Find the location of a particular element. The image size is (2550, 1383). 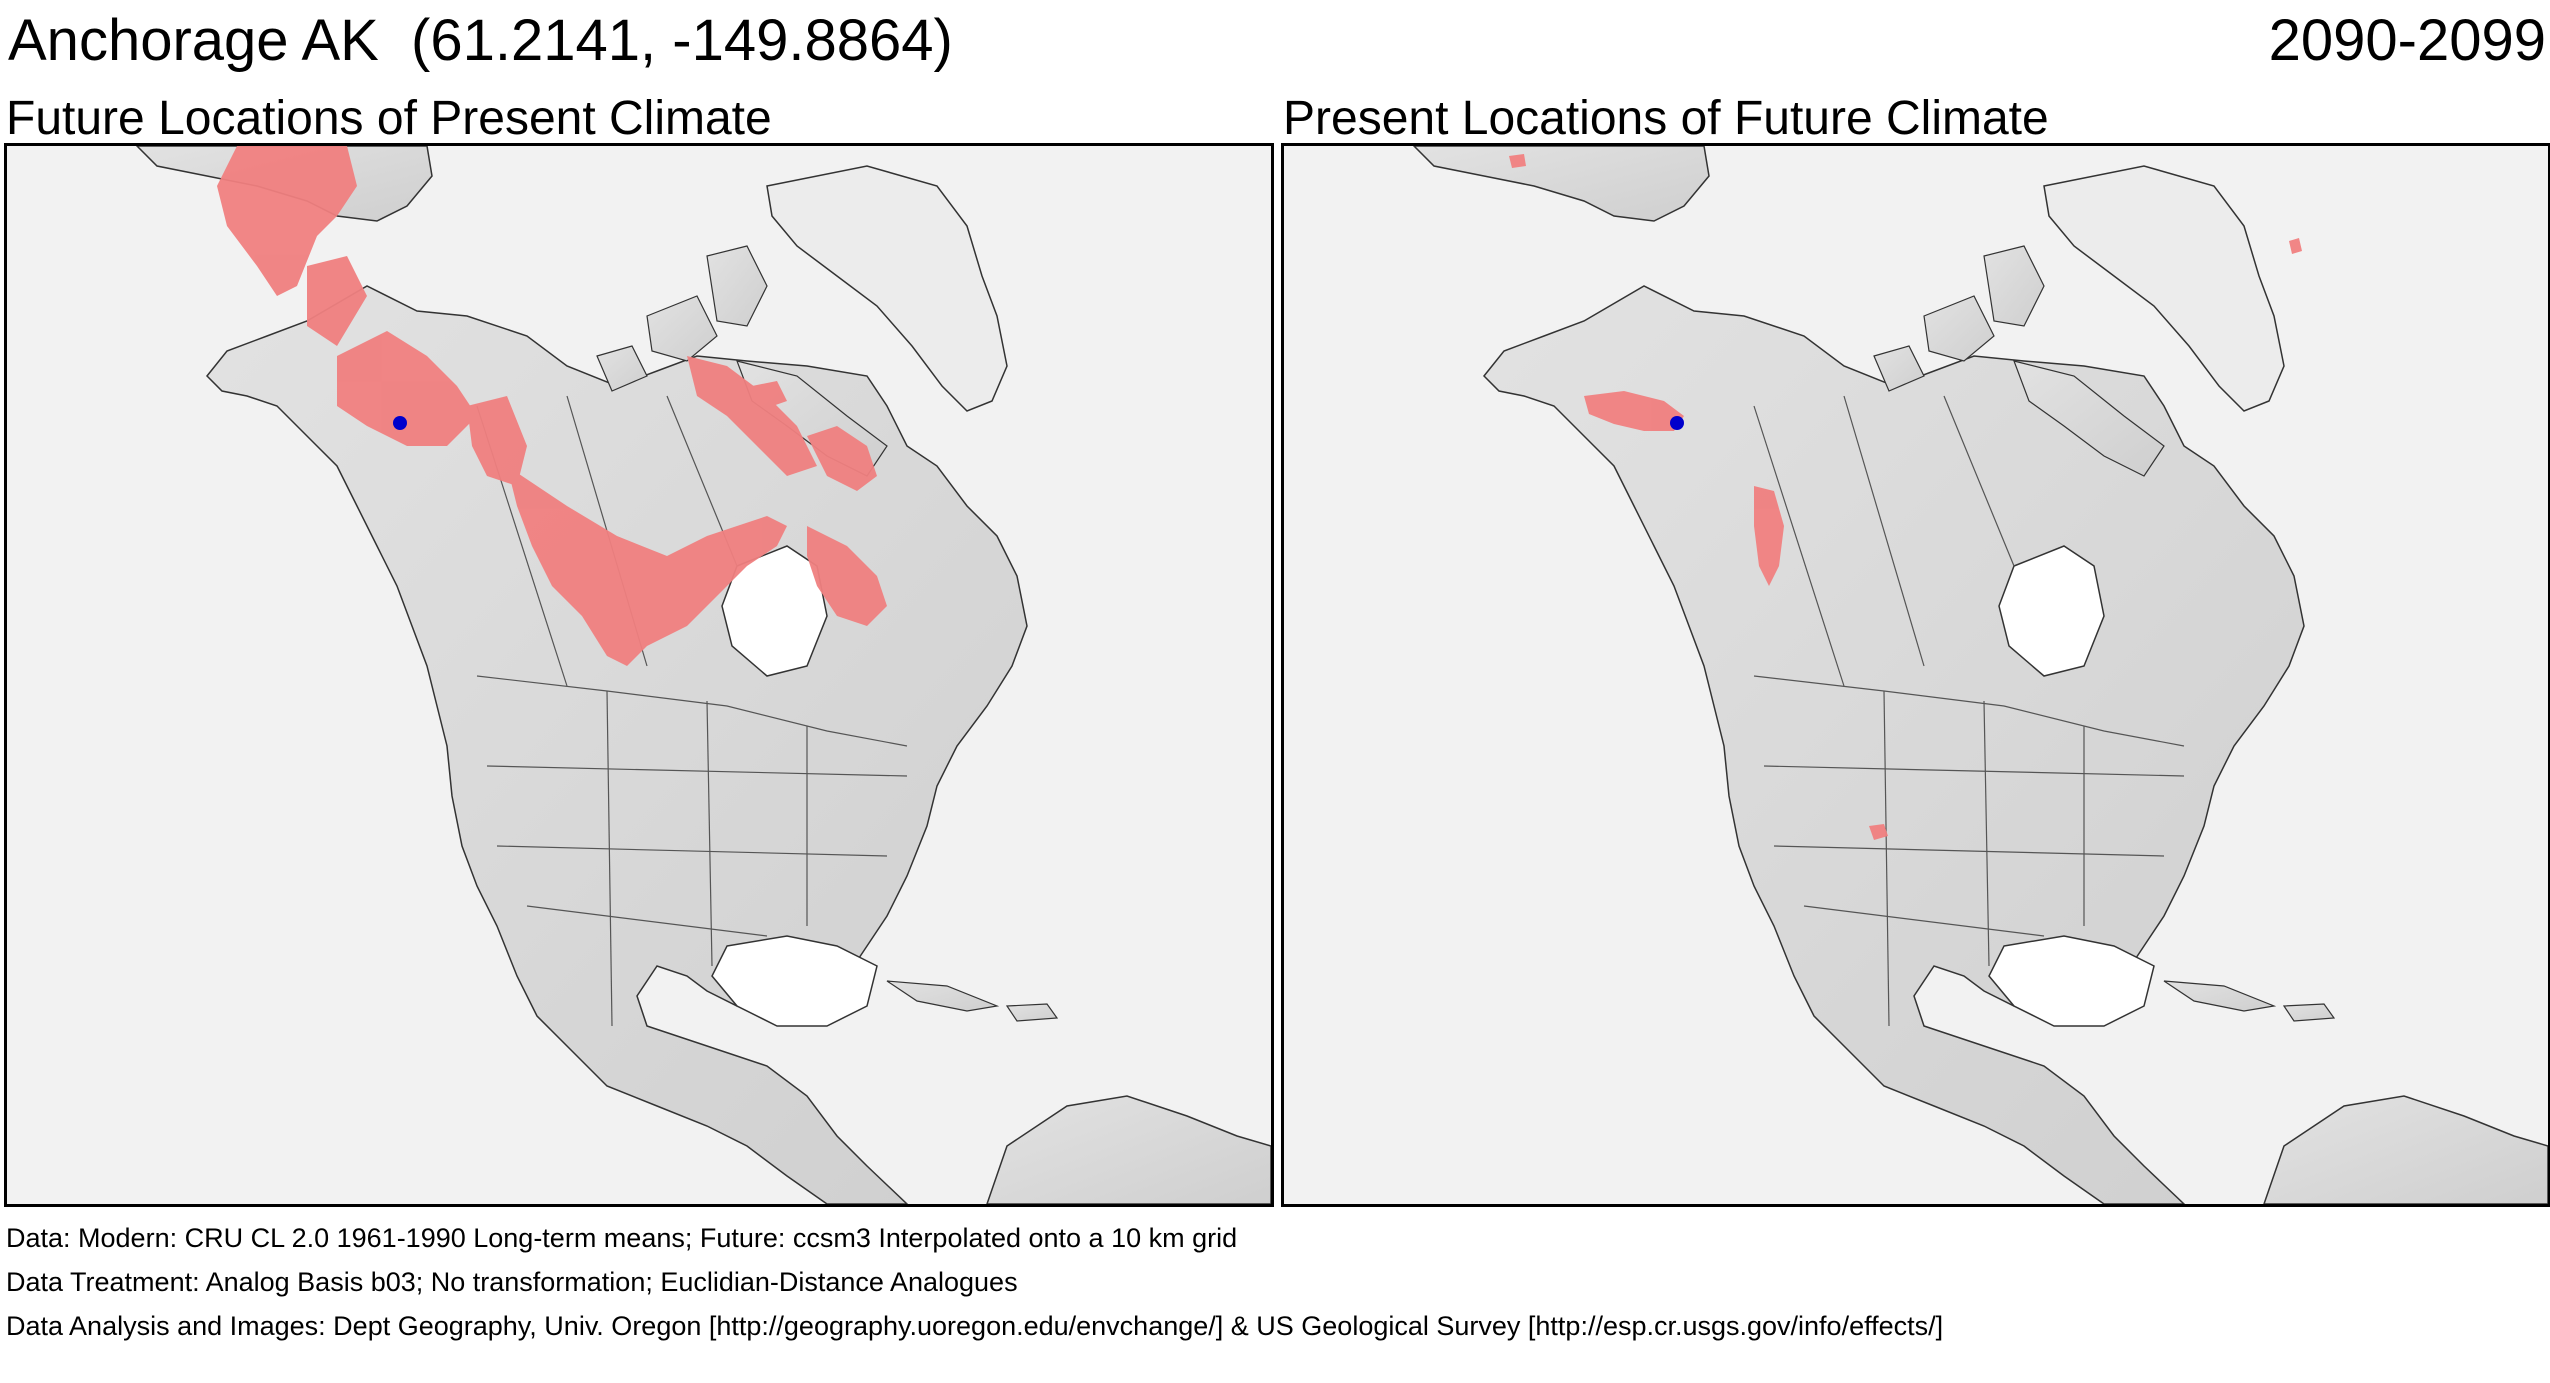

analog-areas is located at coordinates (552, 406).